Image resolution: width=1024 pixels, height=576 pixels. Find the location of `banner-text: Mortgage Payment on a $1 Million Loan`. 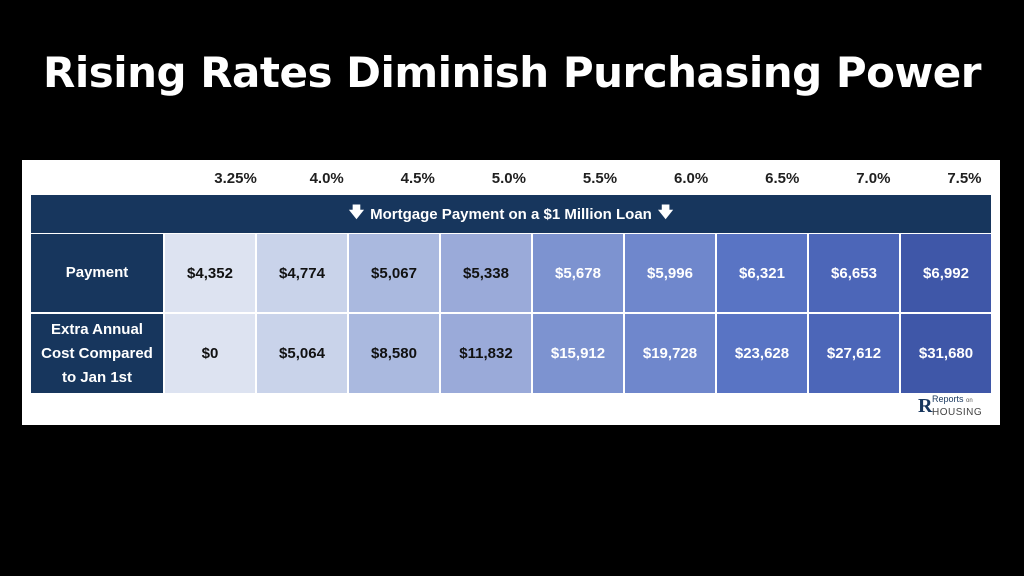

banner-text: Mortgage Payment on a $1 Million Loan is located at coordinates (511, 214).